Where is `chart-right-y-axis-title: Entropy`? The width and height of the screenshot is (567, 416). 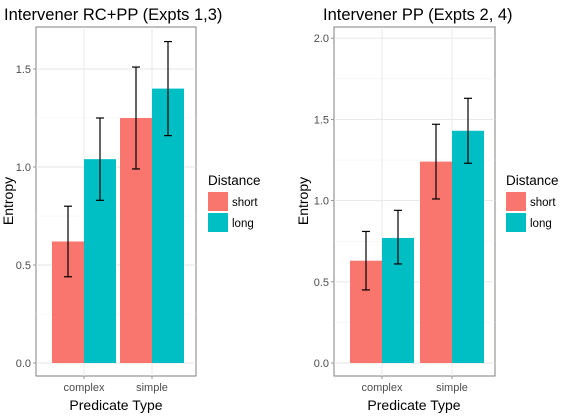 chart-right-y-axis-title: Entropy is located at coordinates (303, 201).